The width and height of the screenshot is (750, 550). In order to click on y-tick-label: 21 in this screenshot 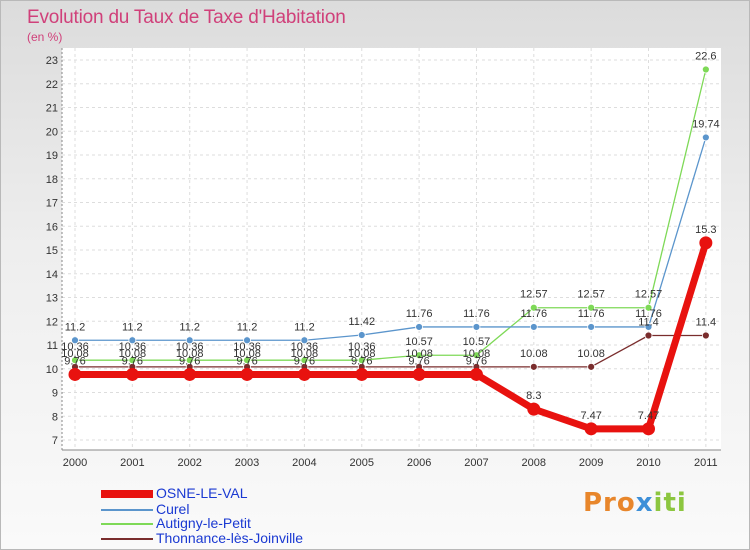, I will do `click(52, 109)`.